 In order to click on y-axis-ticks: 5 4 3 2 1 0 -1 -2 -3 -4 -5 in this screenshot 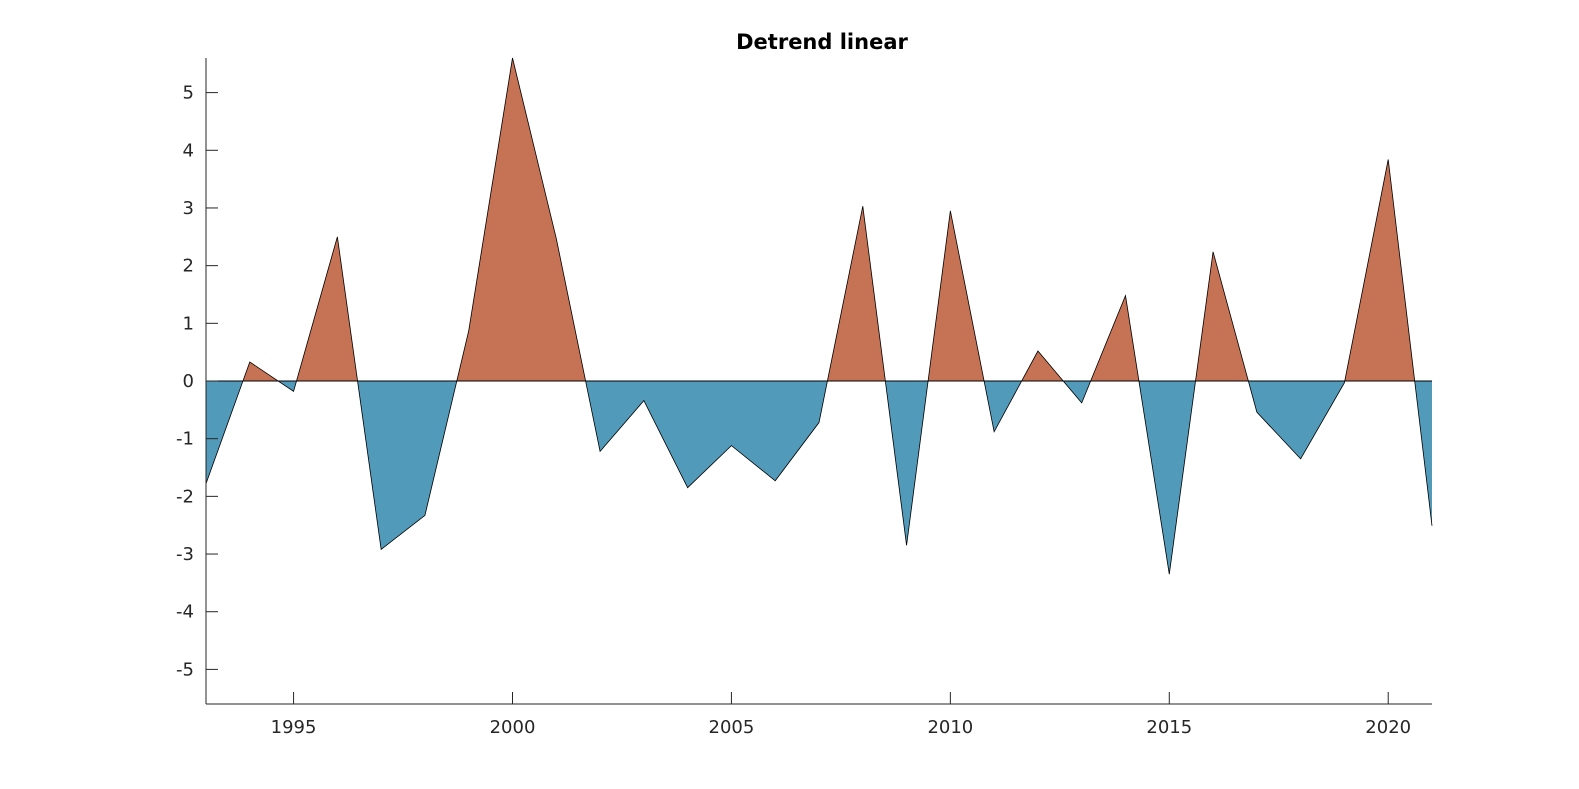, I will do `click(197, 381)`.